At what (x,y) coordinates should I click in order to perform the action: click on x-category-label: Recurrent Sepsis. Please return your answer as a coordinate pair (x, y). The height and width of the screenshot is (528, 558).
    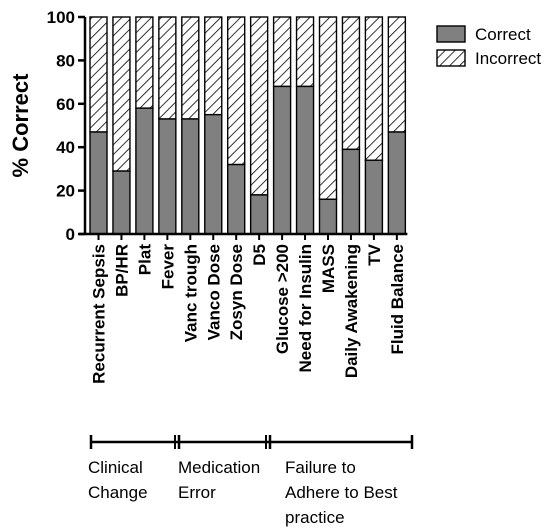
    Looking at the image, I should click on (99, 314).